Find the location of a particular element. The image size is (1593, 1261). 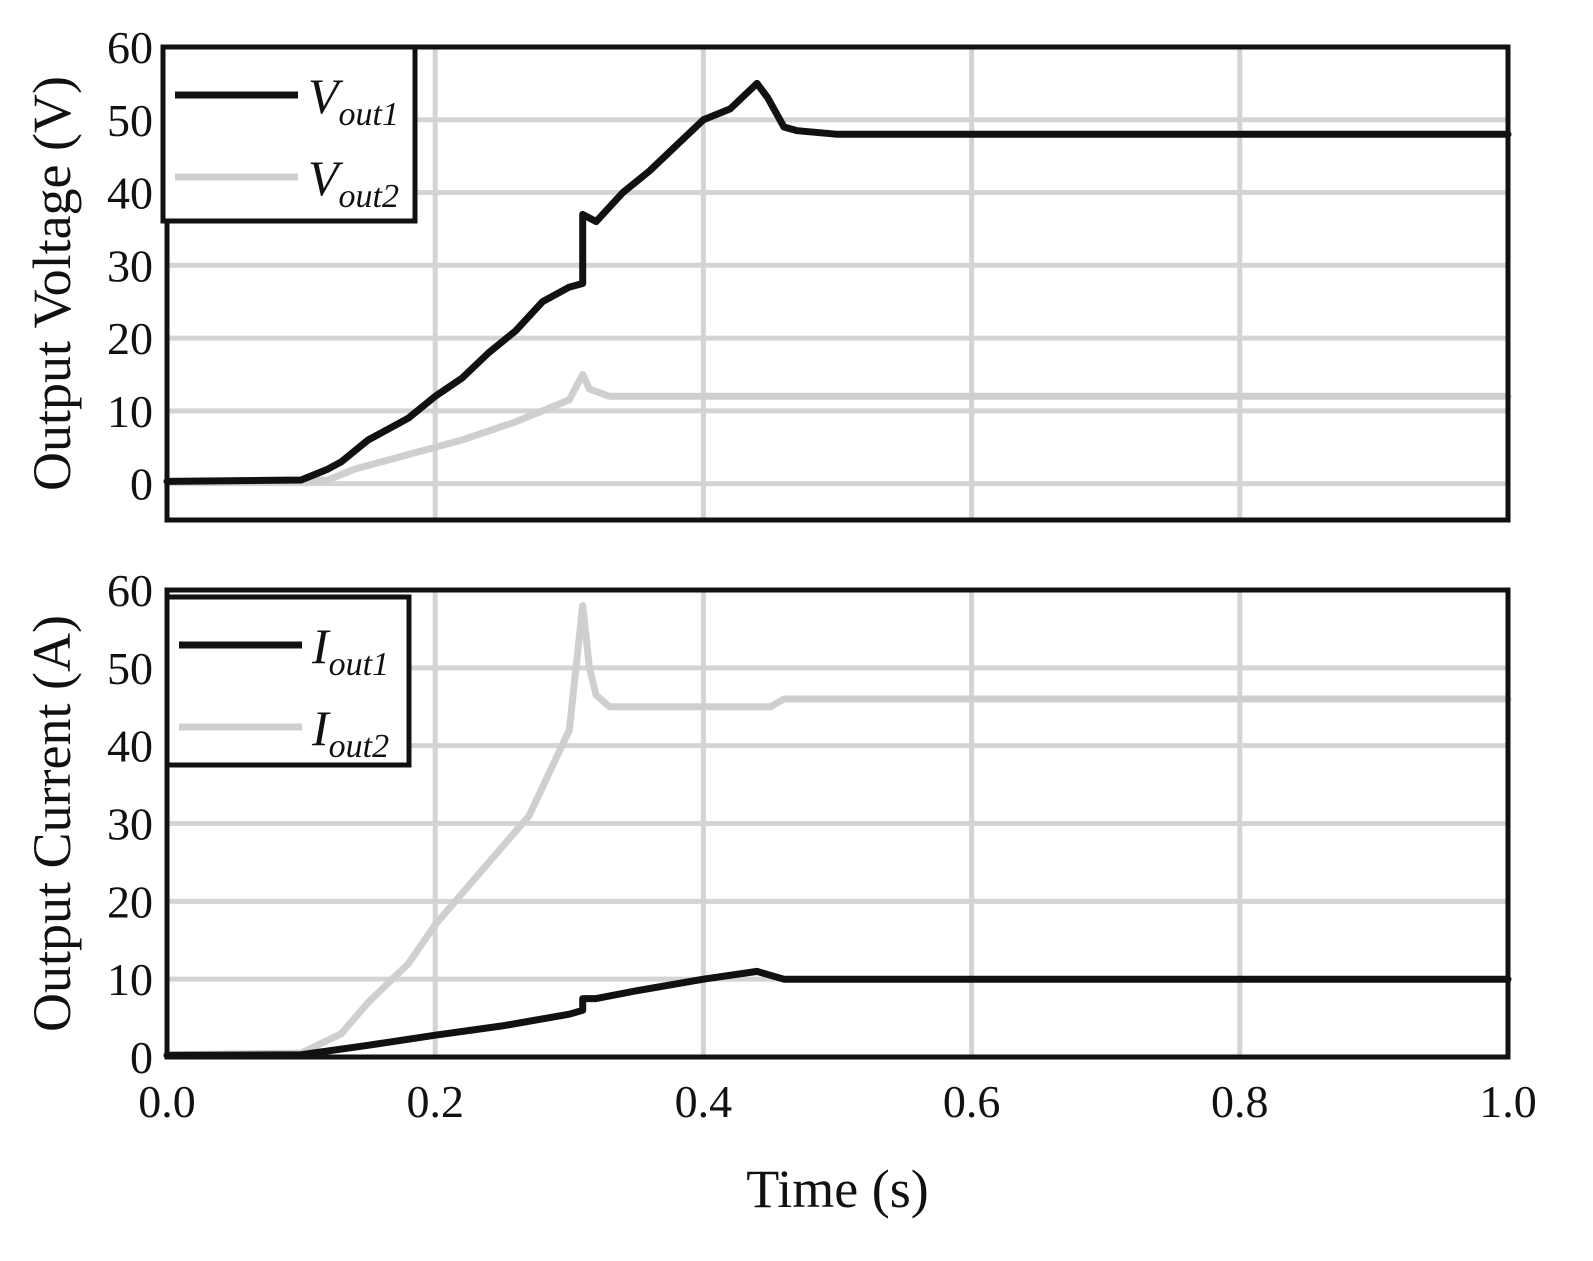

y-axis-title: Output Current (A) is located at coordinates (52, 823).